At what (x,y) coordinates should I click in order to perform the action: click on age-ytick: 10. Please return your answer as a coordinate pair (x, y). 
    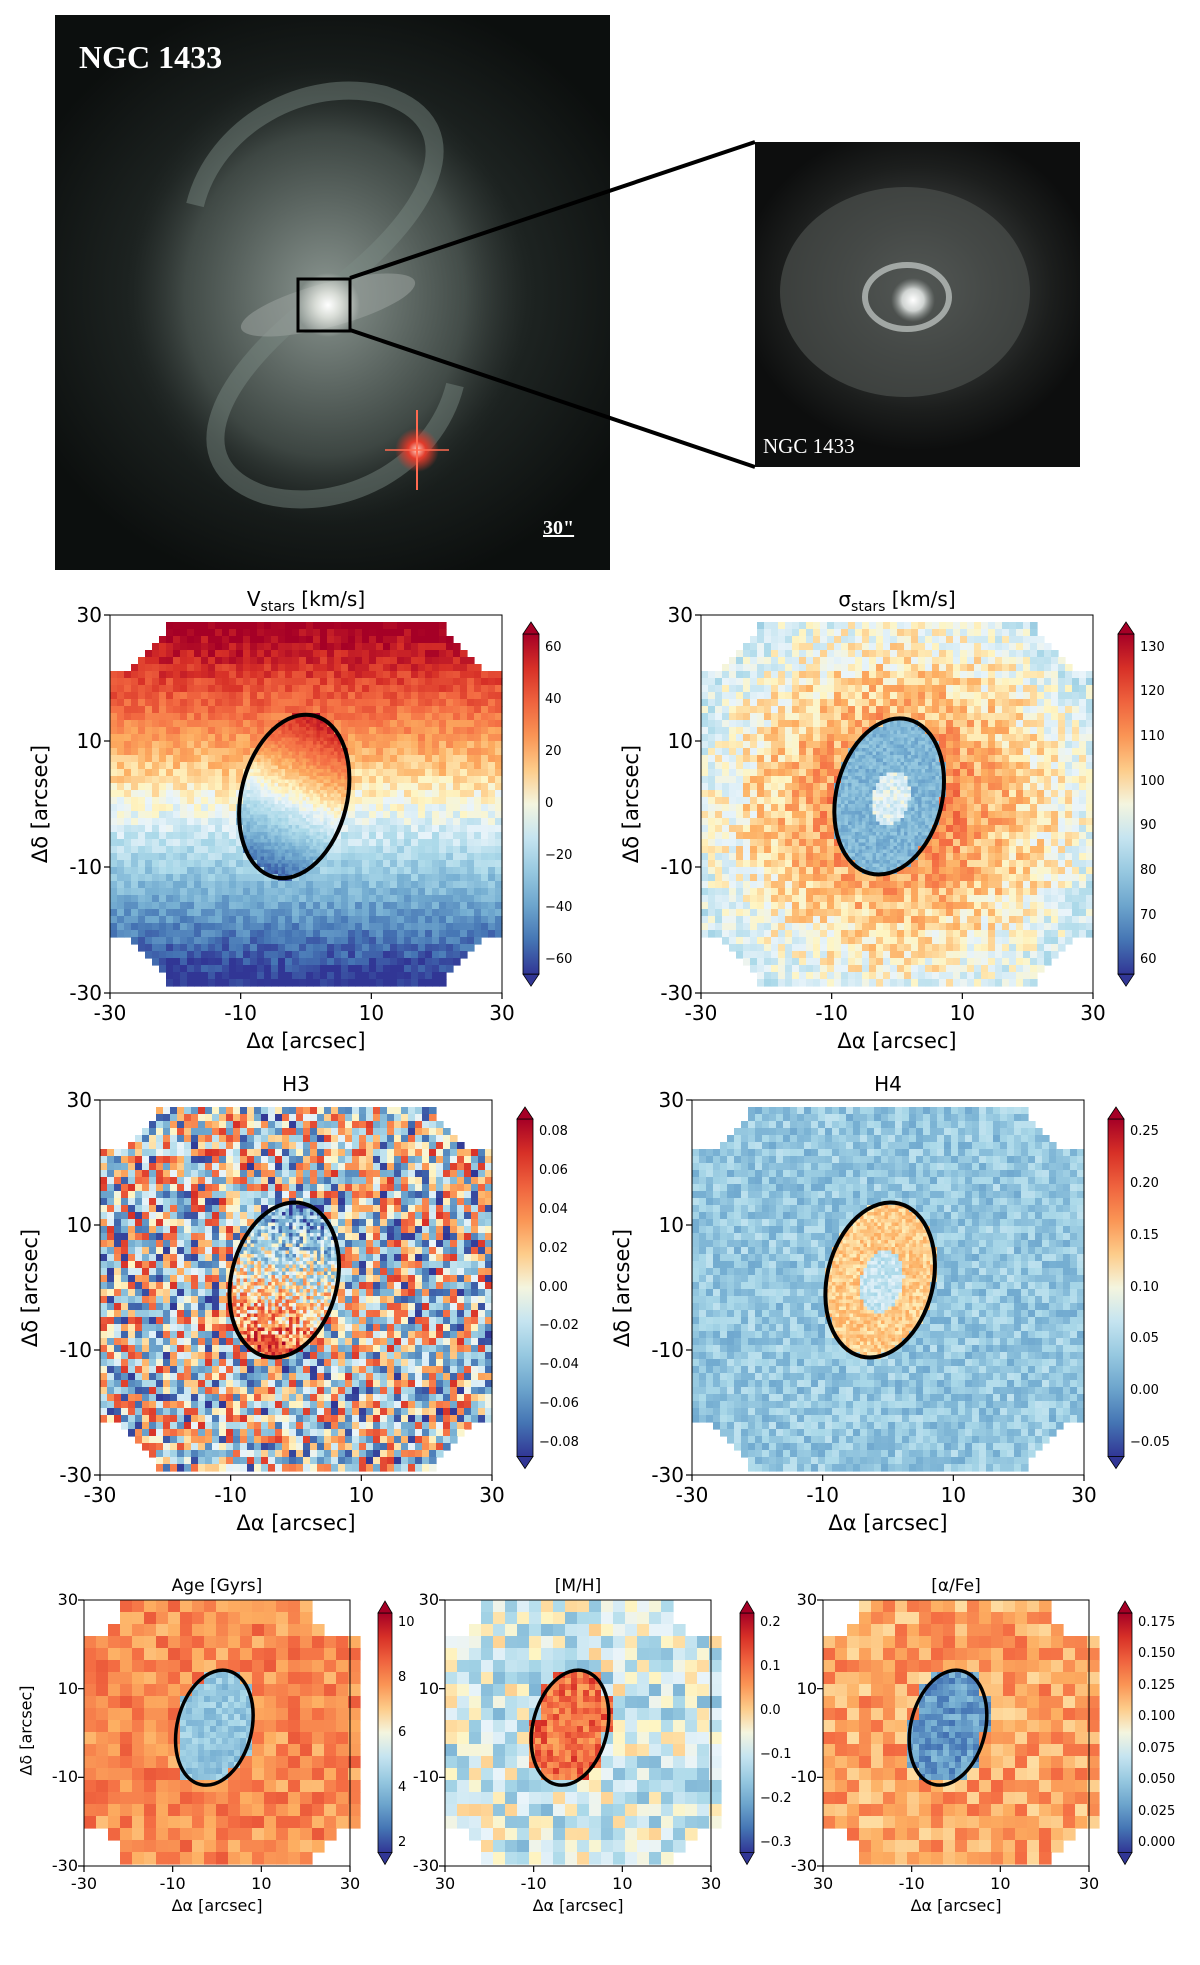
    Looking at the image, I should click on (67, 1688).